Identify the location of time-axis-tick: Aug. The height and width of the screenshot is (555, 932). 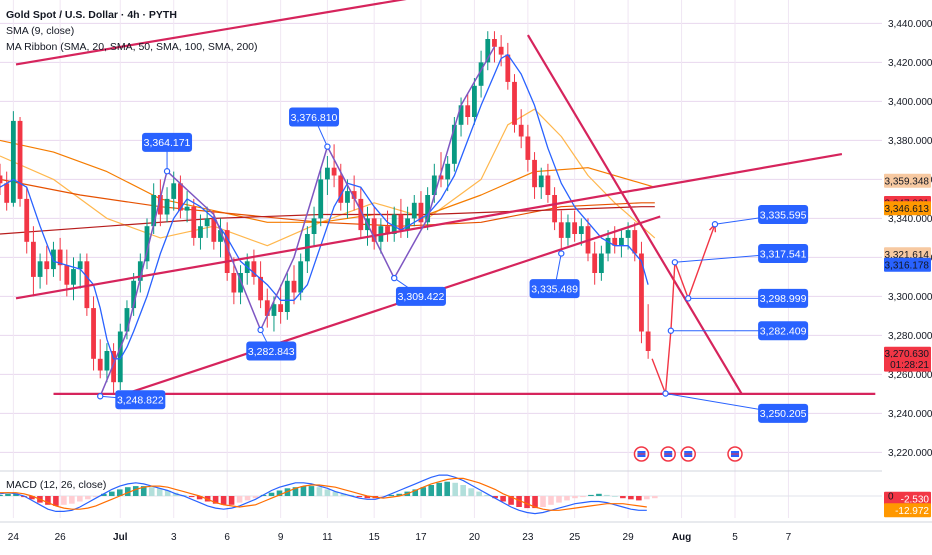
(681, 537).